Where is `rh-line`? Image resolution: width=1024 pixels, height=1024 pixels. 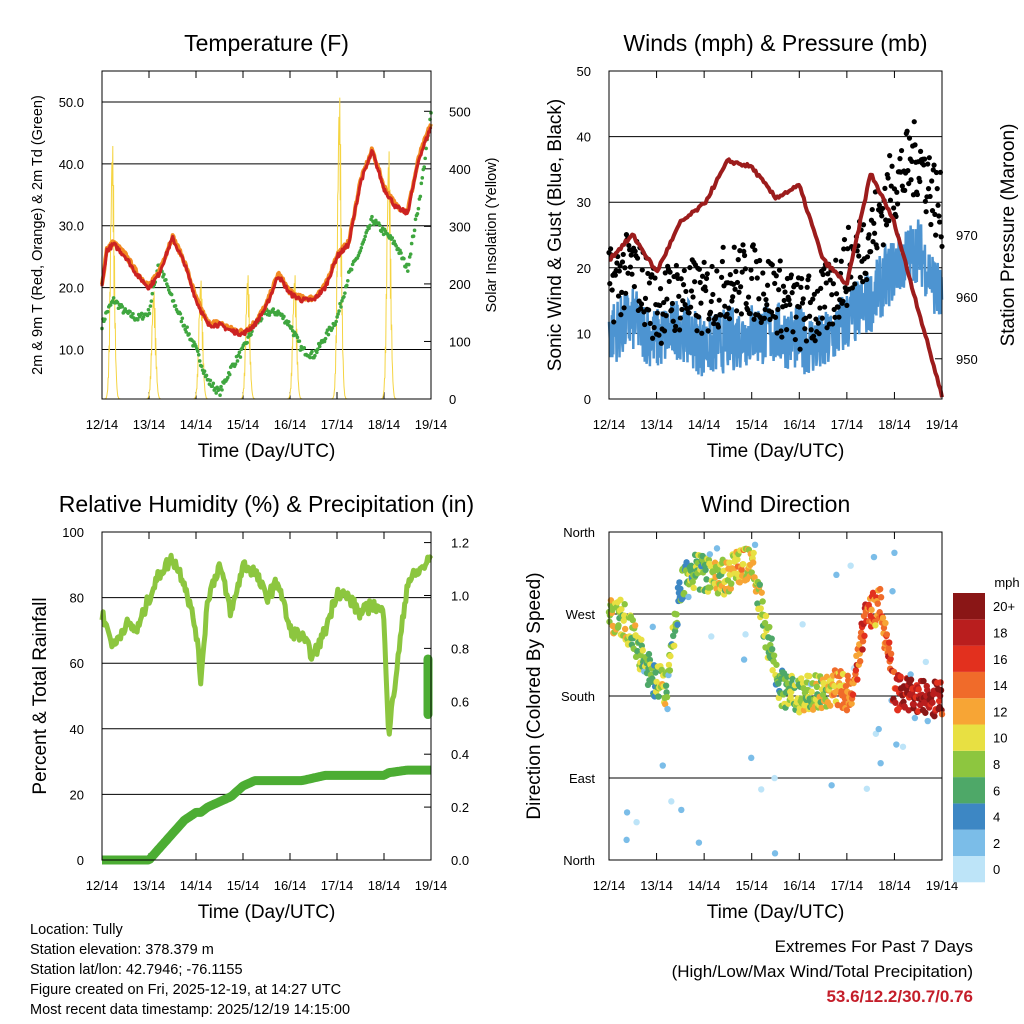 rh-line is located at coordinates (266, 644).